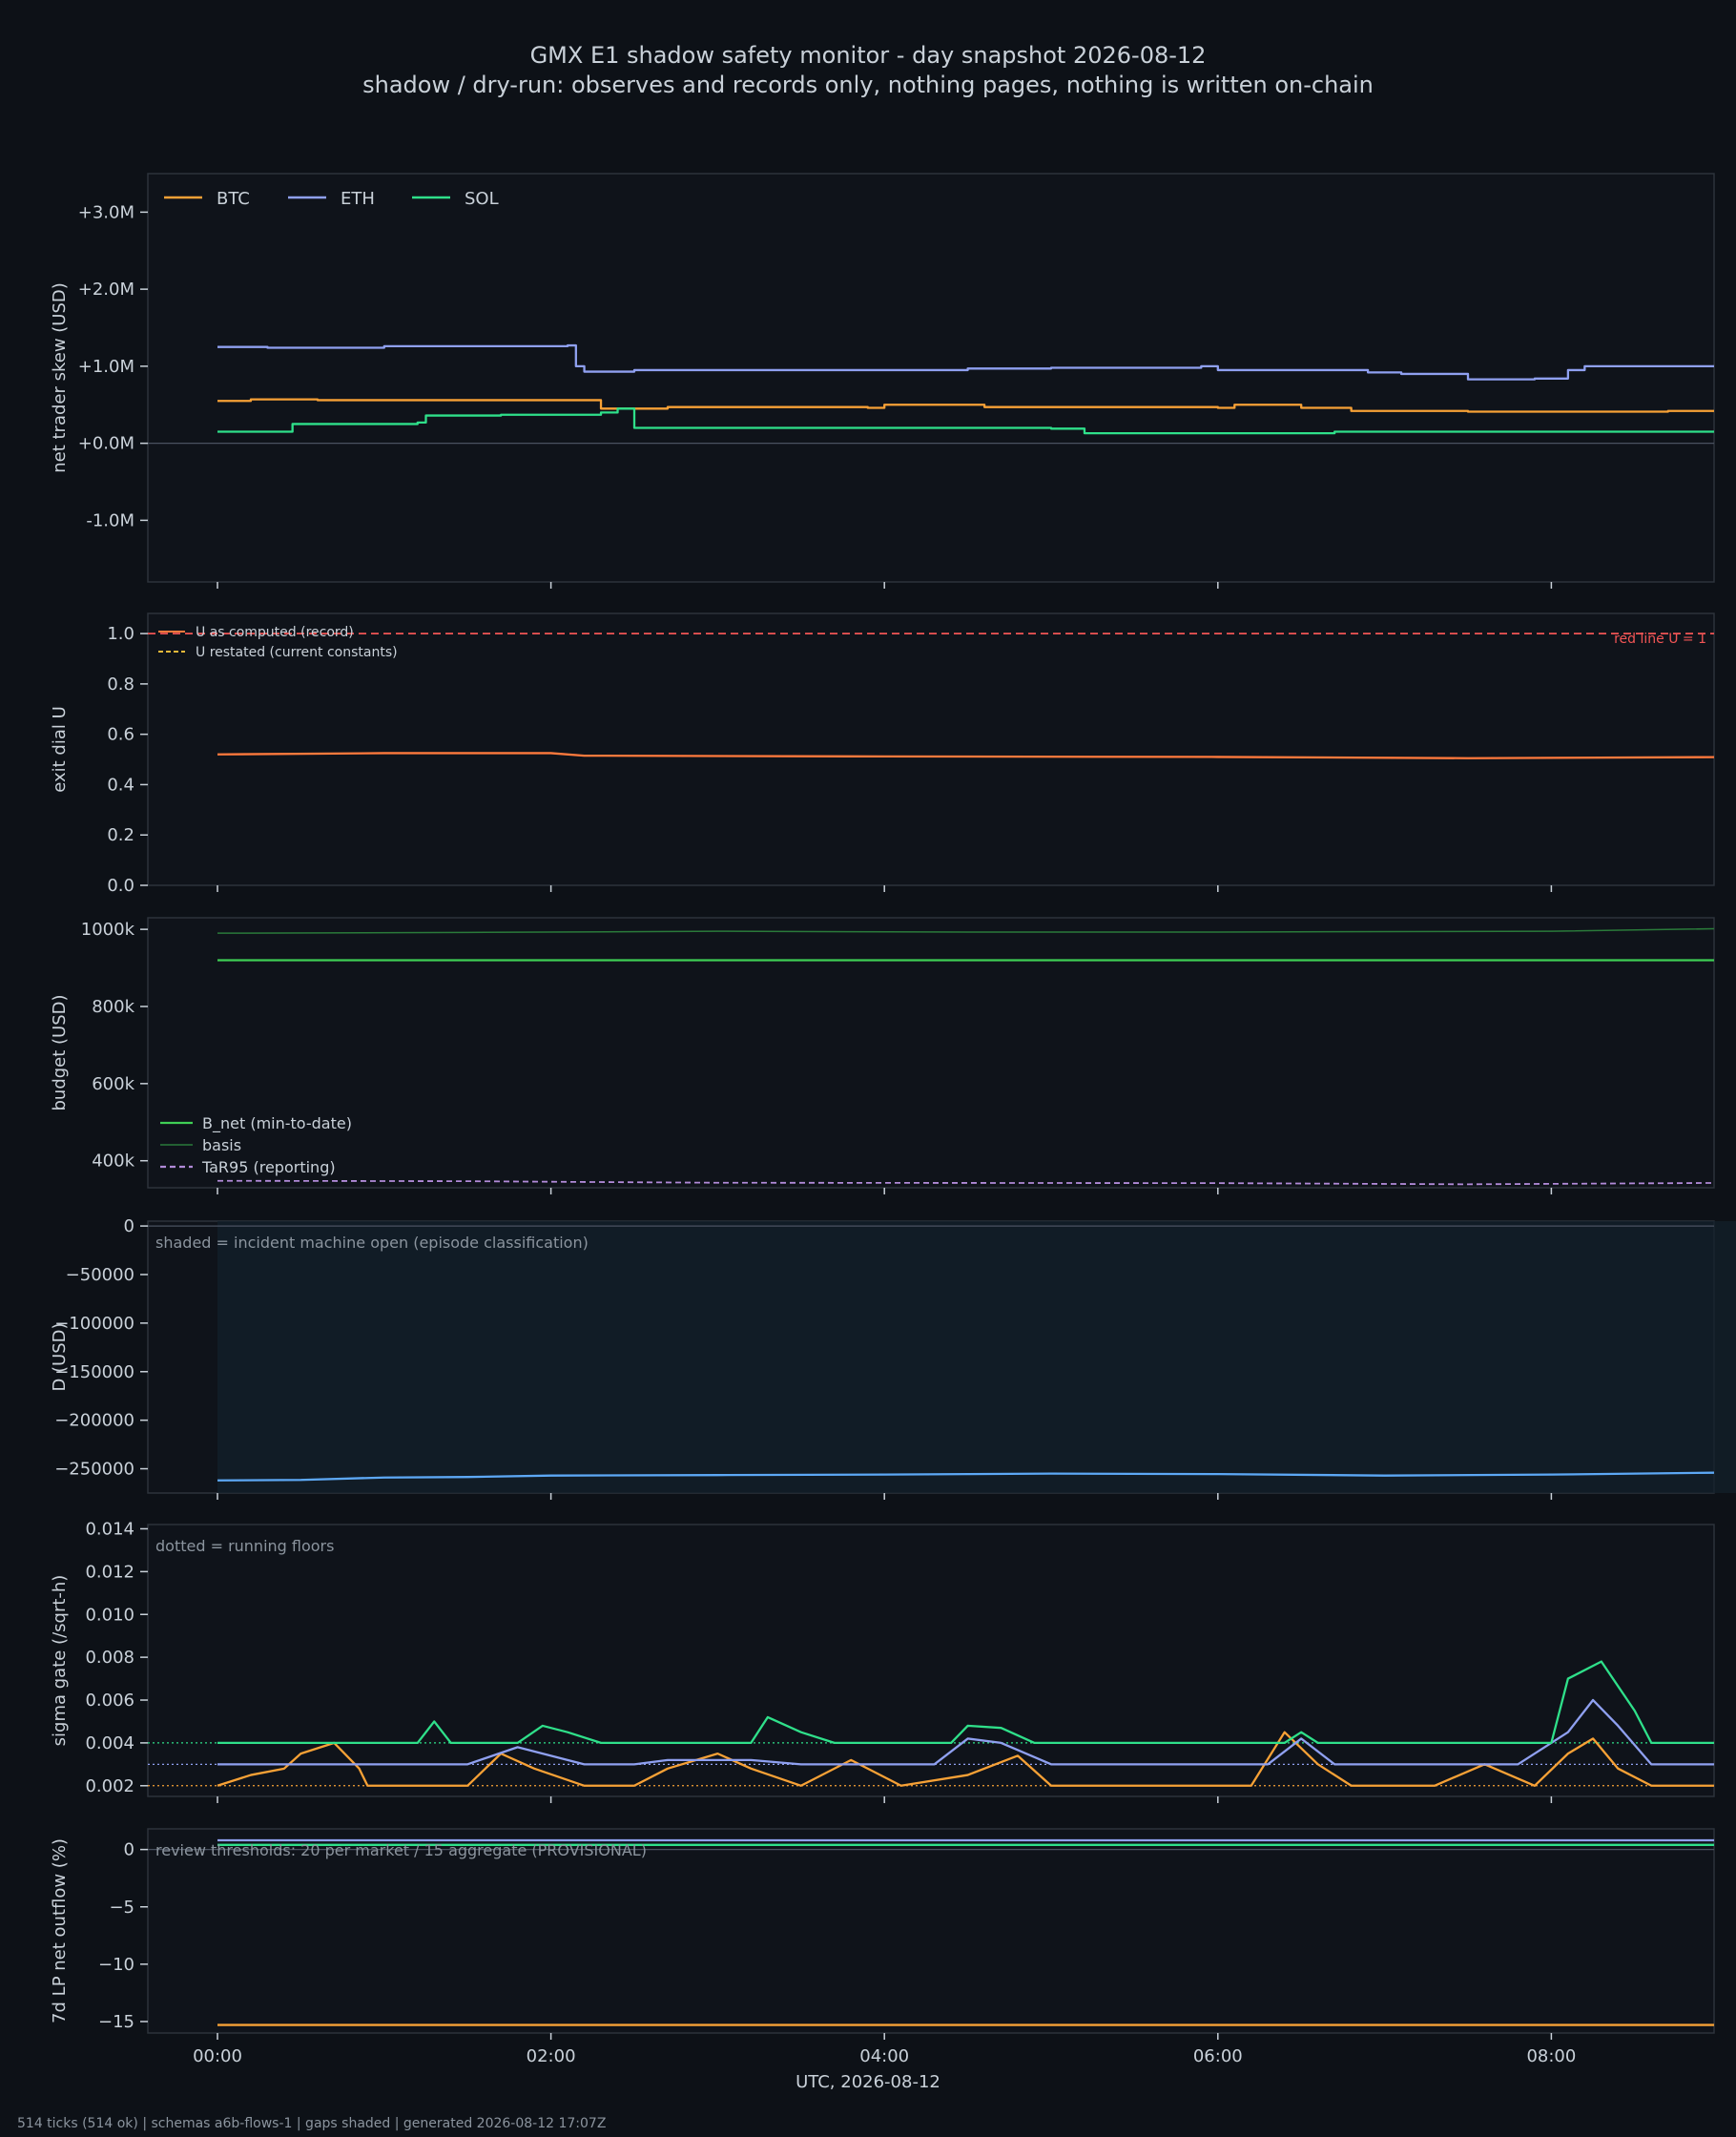  I want to click on y-axis-label: D (USD), so click(60, 1356).